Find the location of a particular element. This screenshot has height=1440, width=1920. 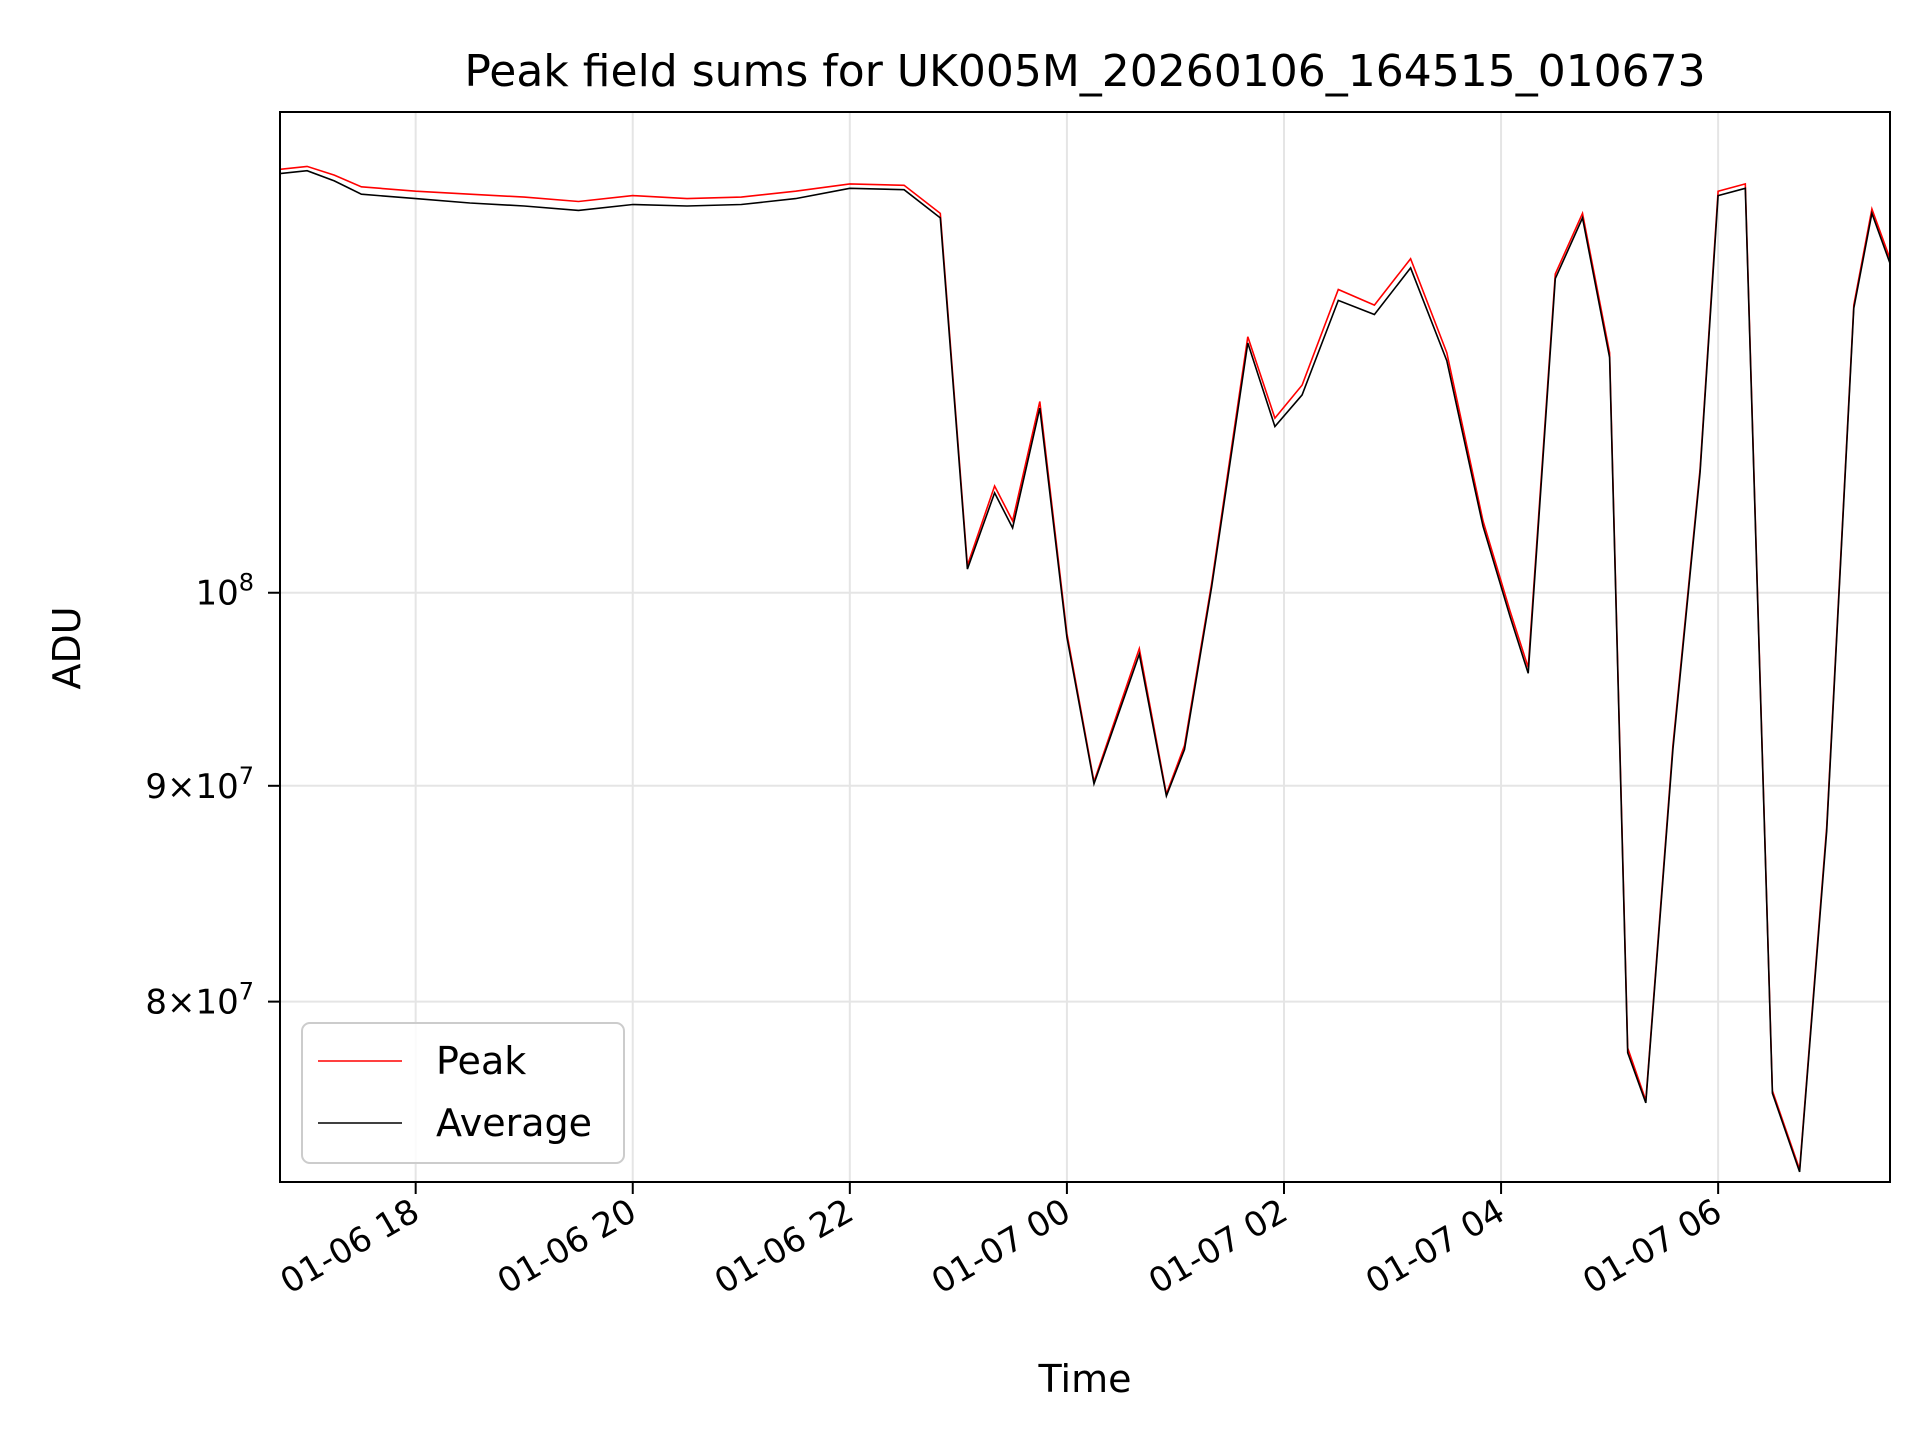

legend: Peak Average is located at coordinates (463, 1093).